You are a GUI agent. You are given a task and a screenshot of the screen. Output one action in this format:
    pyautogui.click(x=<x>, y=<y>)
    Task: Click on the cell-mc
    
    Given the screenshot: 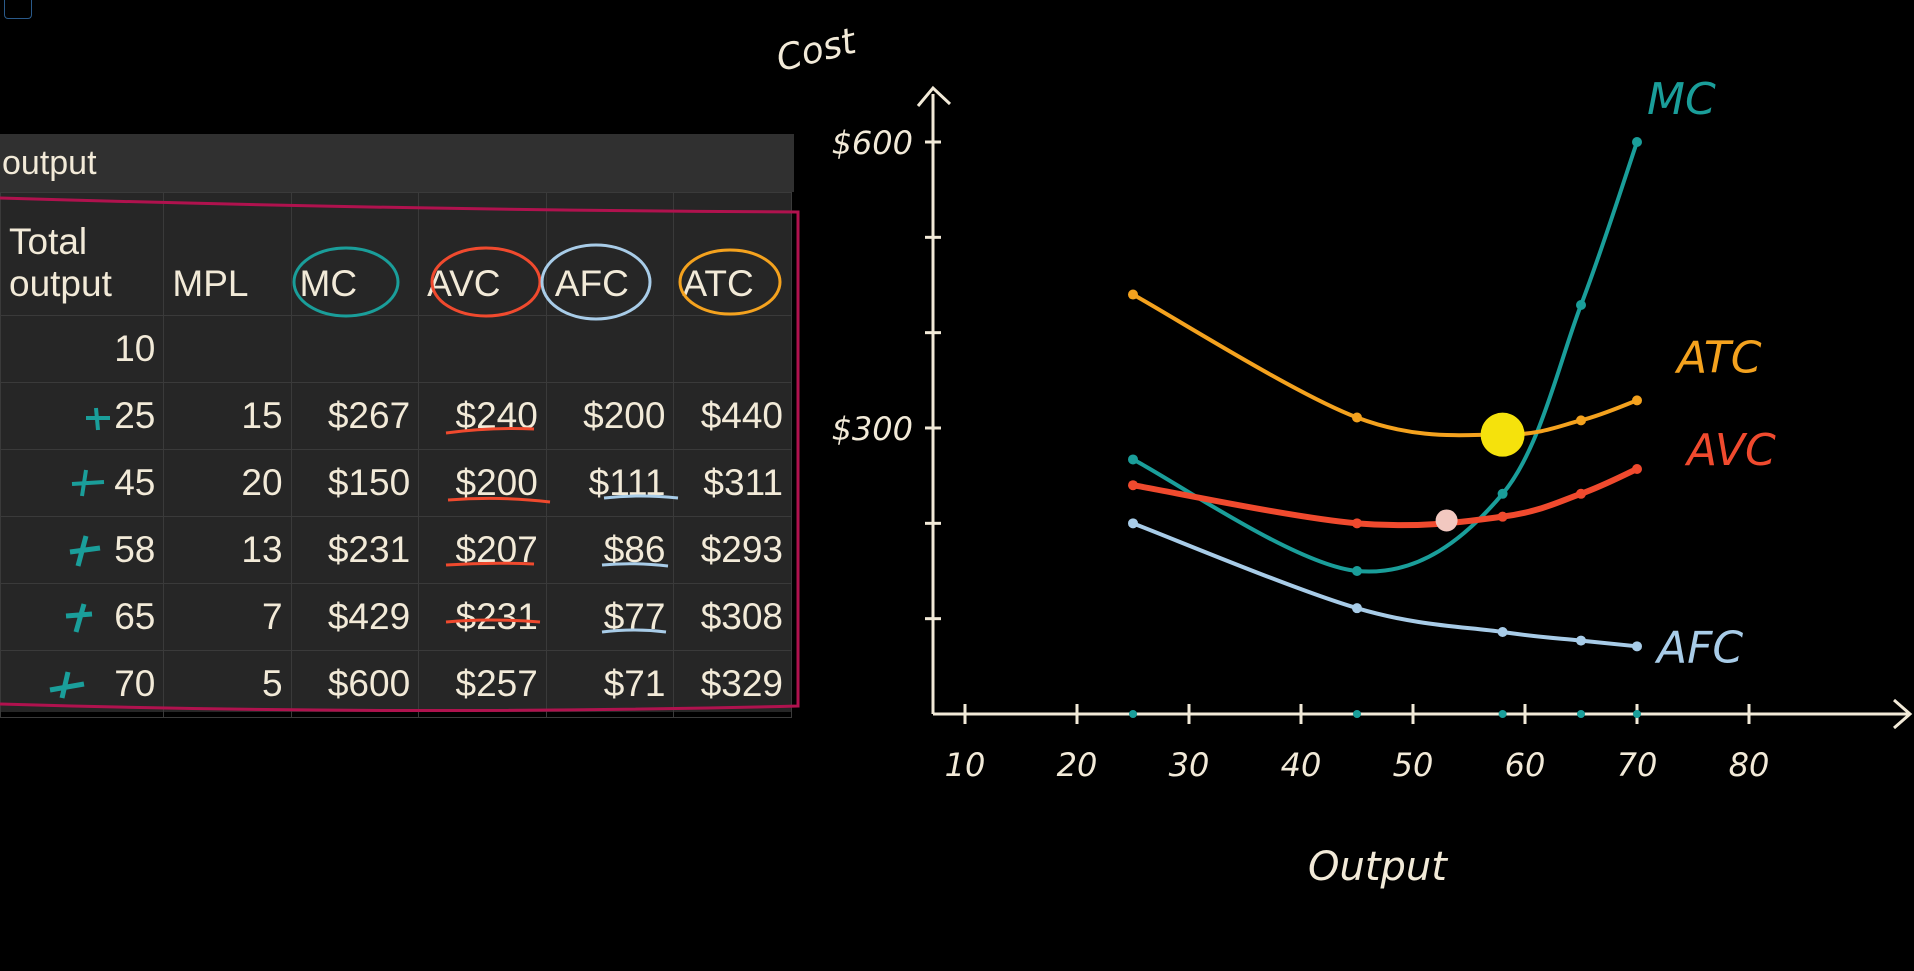 What is the action you would take?
    pyautogui.click(x=355, y=349)
    